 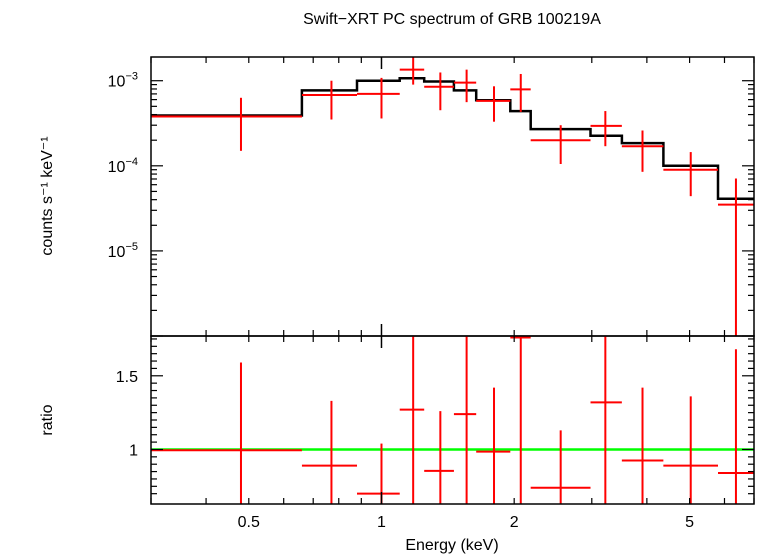 What do you see at coordinates (47, 195) in the screenshot?
I see `spectrum-y-axis-label: counts s⁻¹ keV⁻¹` at bounding box center [47, 195].